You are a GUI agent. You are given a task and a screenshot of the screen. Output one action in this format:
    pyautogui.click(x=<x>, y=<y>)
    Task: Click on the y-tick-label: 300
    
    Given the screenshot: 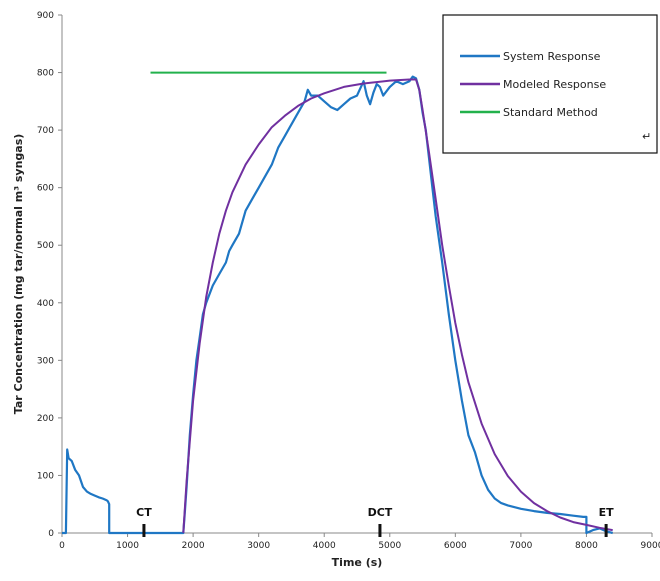 What is the action you would take?
    pyautogui.click(x=45, y=361)
    